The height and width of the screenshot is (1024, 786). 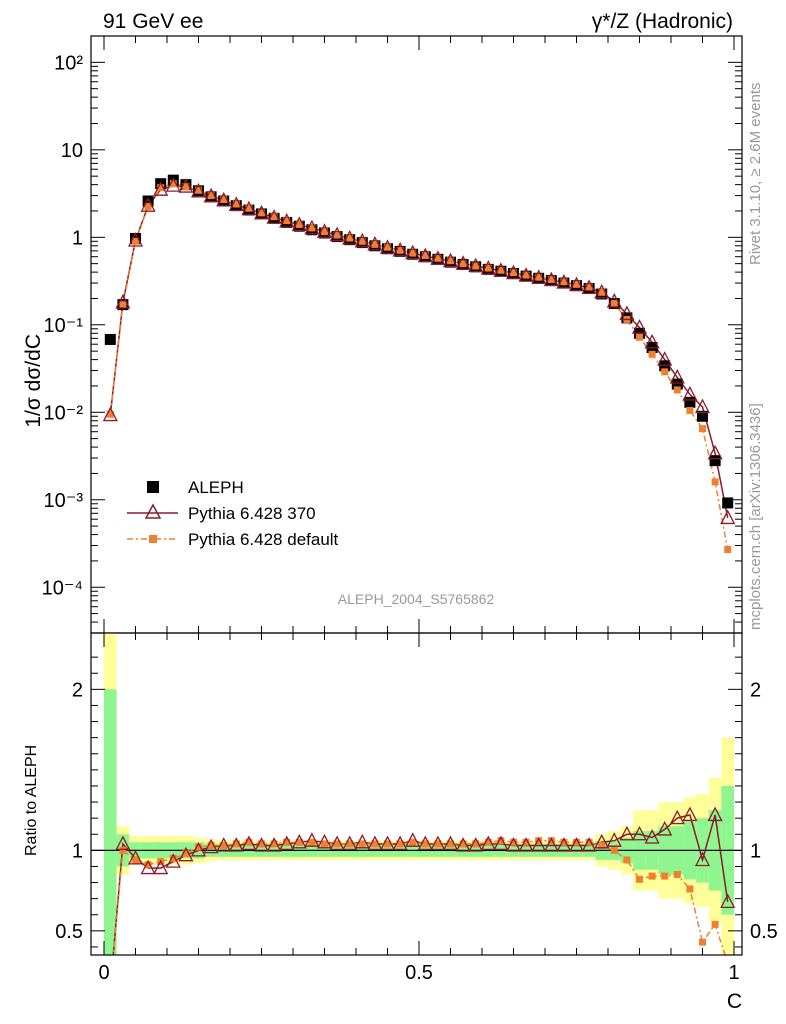 I want to click on rivet-version-label: Rivet 3.1.10, ≥ 2.6M events, so click(x=755, y=174).